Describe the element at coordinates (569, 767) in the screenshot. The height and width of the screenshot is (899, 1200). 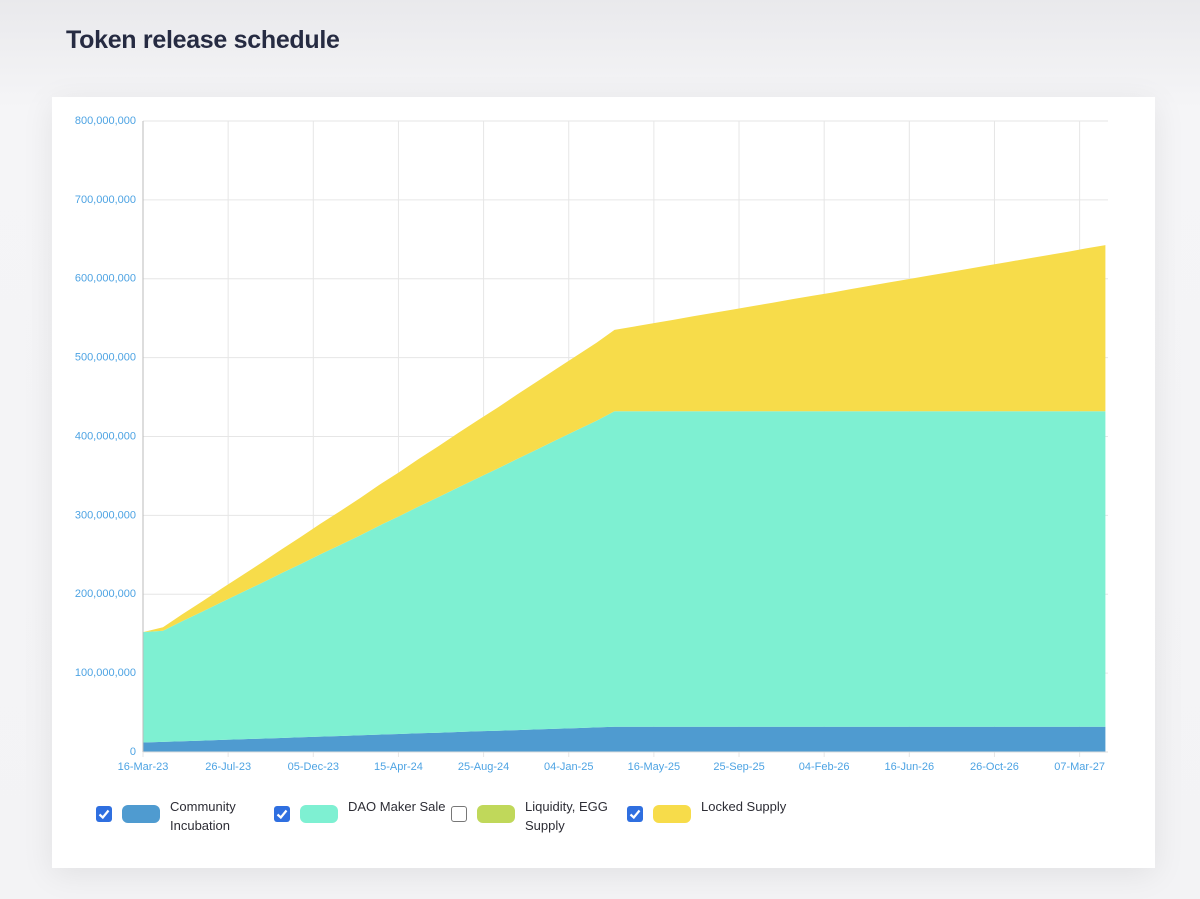
I see `x-tick-label: 04-Jan-25` at that location.